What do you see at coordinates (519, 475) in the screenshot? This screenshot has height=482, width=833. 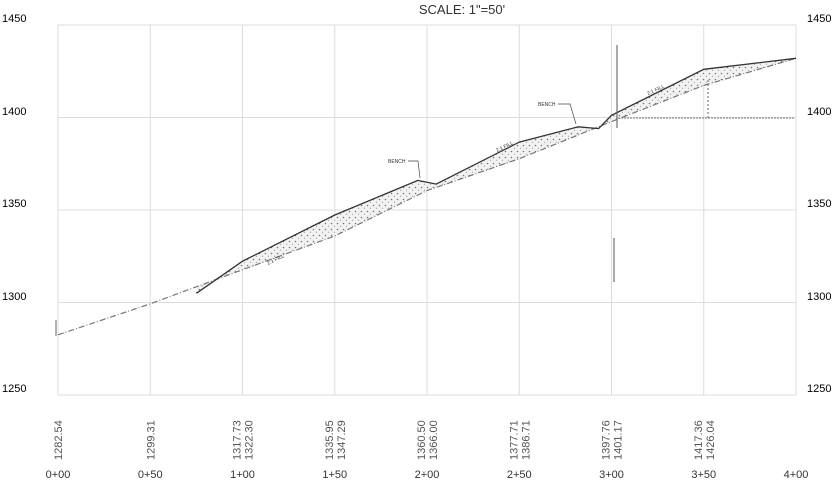 I see `station-label: 2+50` at bounding box center [519, 475].